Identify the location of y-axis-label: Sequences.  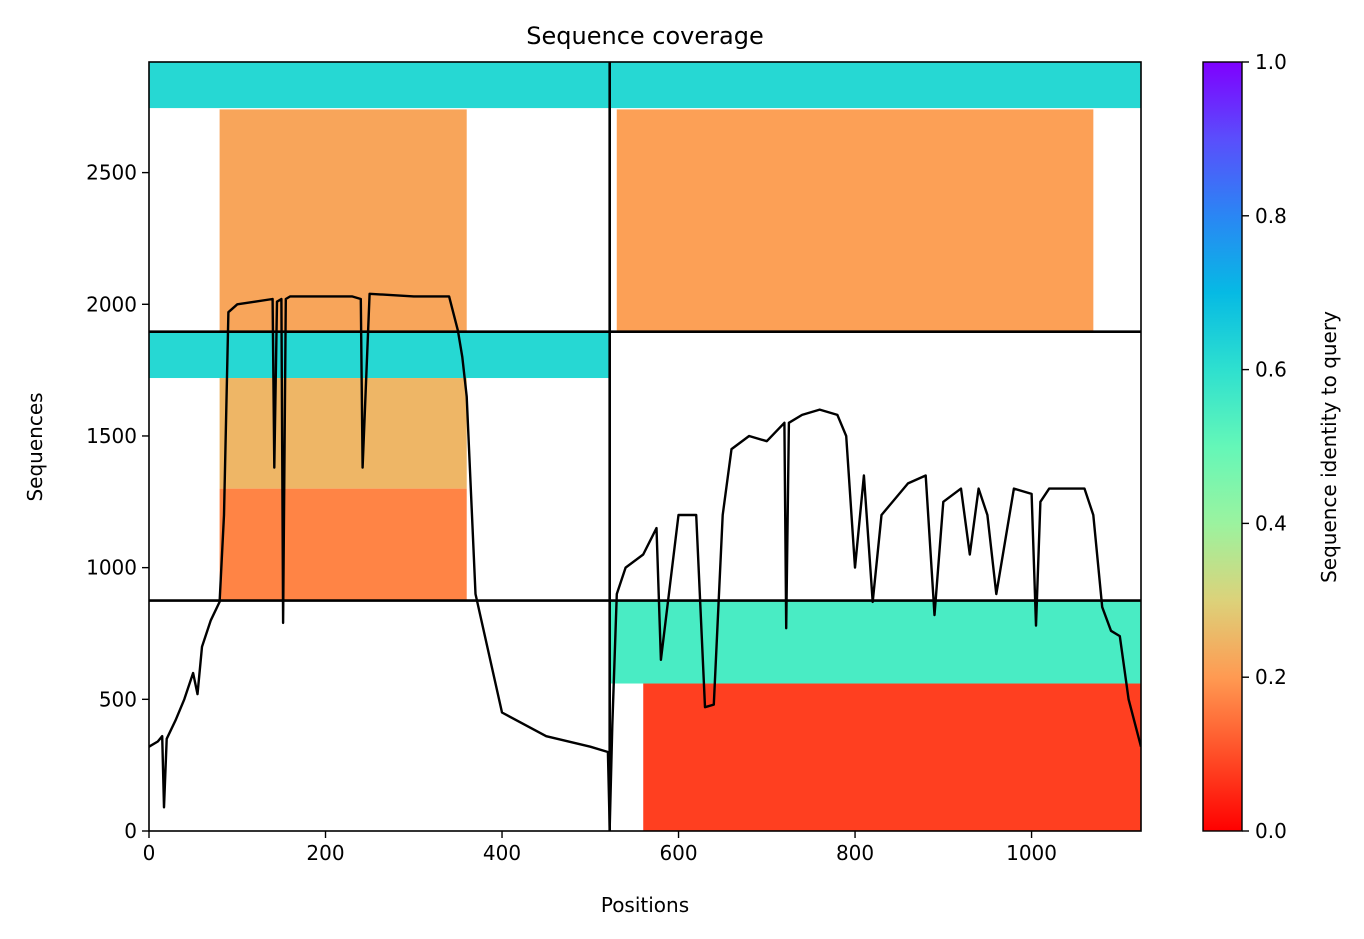
(35, 446).